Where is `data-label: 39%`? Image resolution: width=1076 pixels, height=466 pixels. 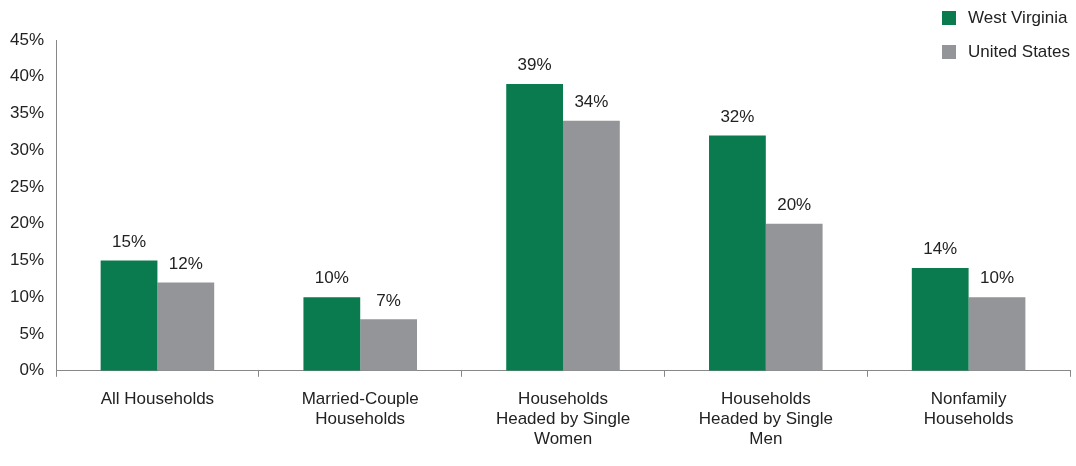
data-label: 39% is located at coordinates (534, 65).